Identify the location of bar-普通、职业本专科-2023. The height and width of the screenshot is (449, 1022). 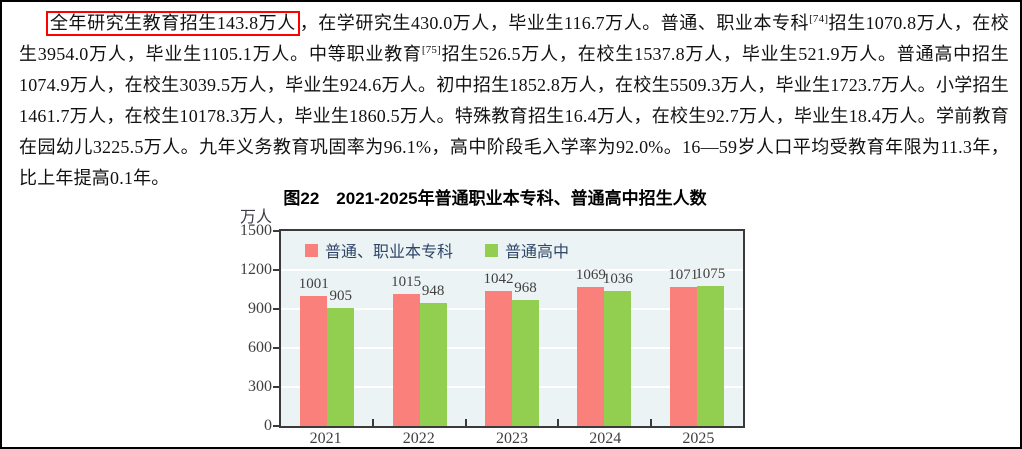
(498, 358).